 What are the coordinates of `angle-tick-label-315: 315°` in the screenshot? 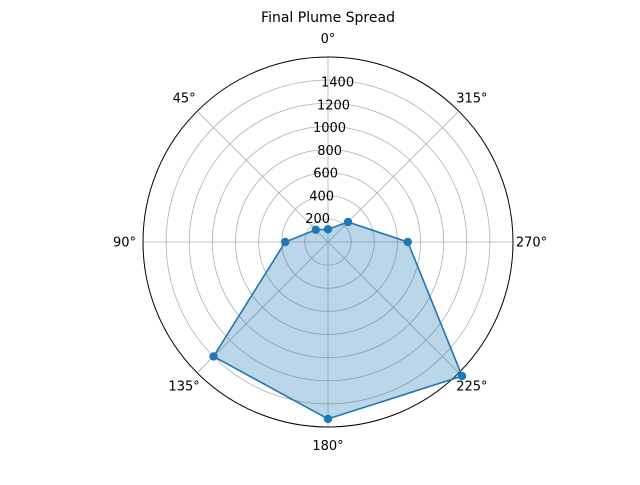 It's located at (471, 99).